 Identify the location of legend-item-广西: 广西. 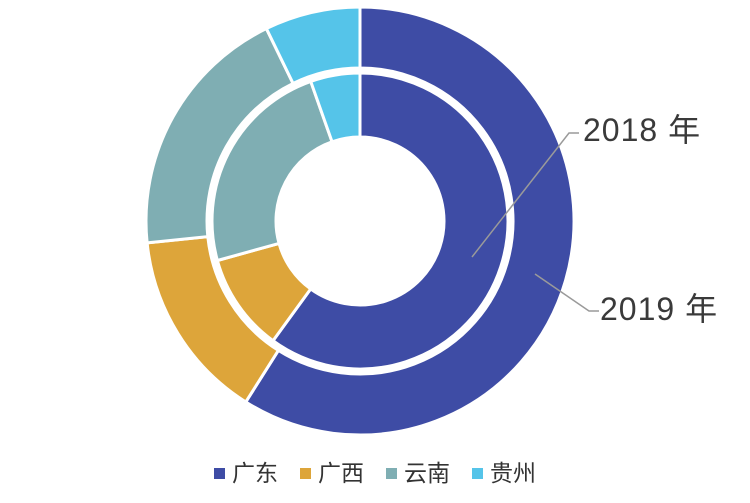
(332, 473).